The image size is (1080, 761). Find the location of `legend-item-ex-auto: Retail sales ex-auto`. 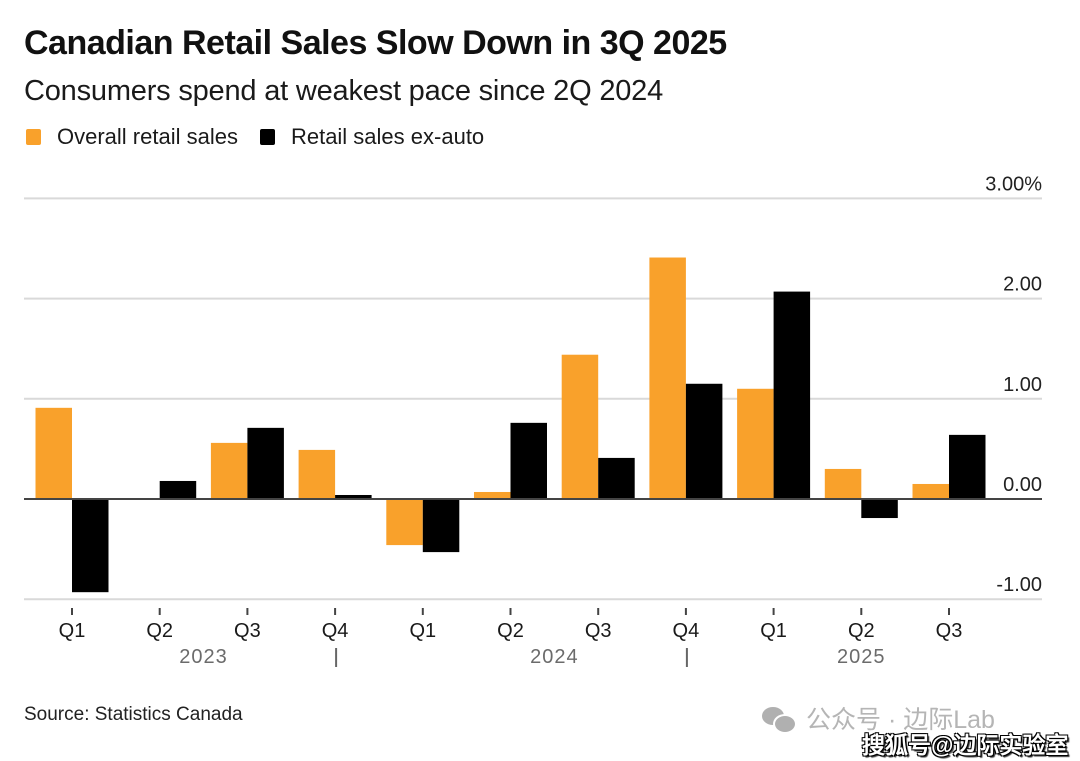

legend-item-ex-auto: Retail sales ex-auto is located at coordinates (372, 137).